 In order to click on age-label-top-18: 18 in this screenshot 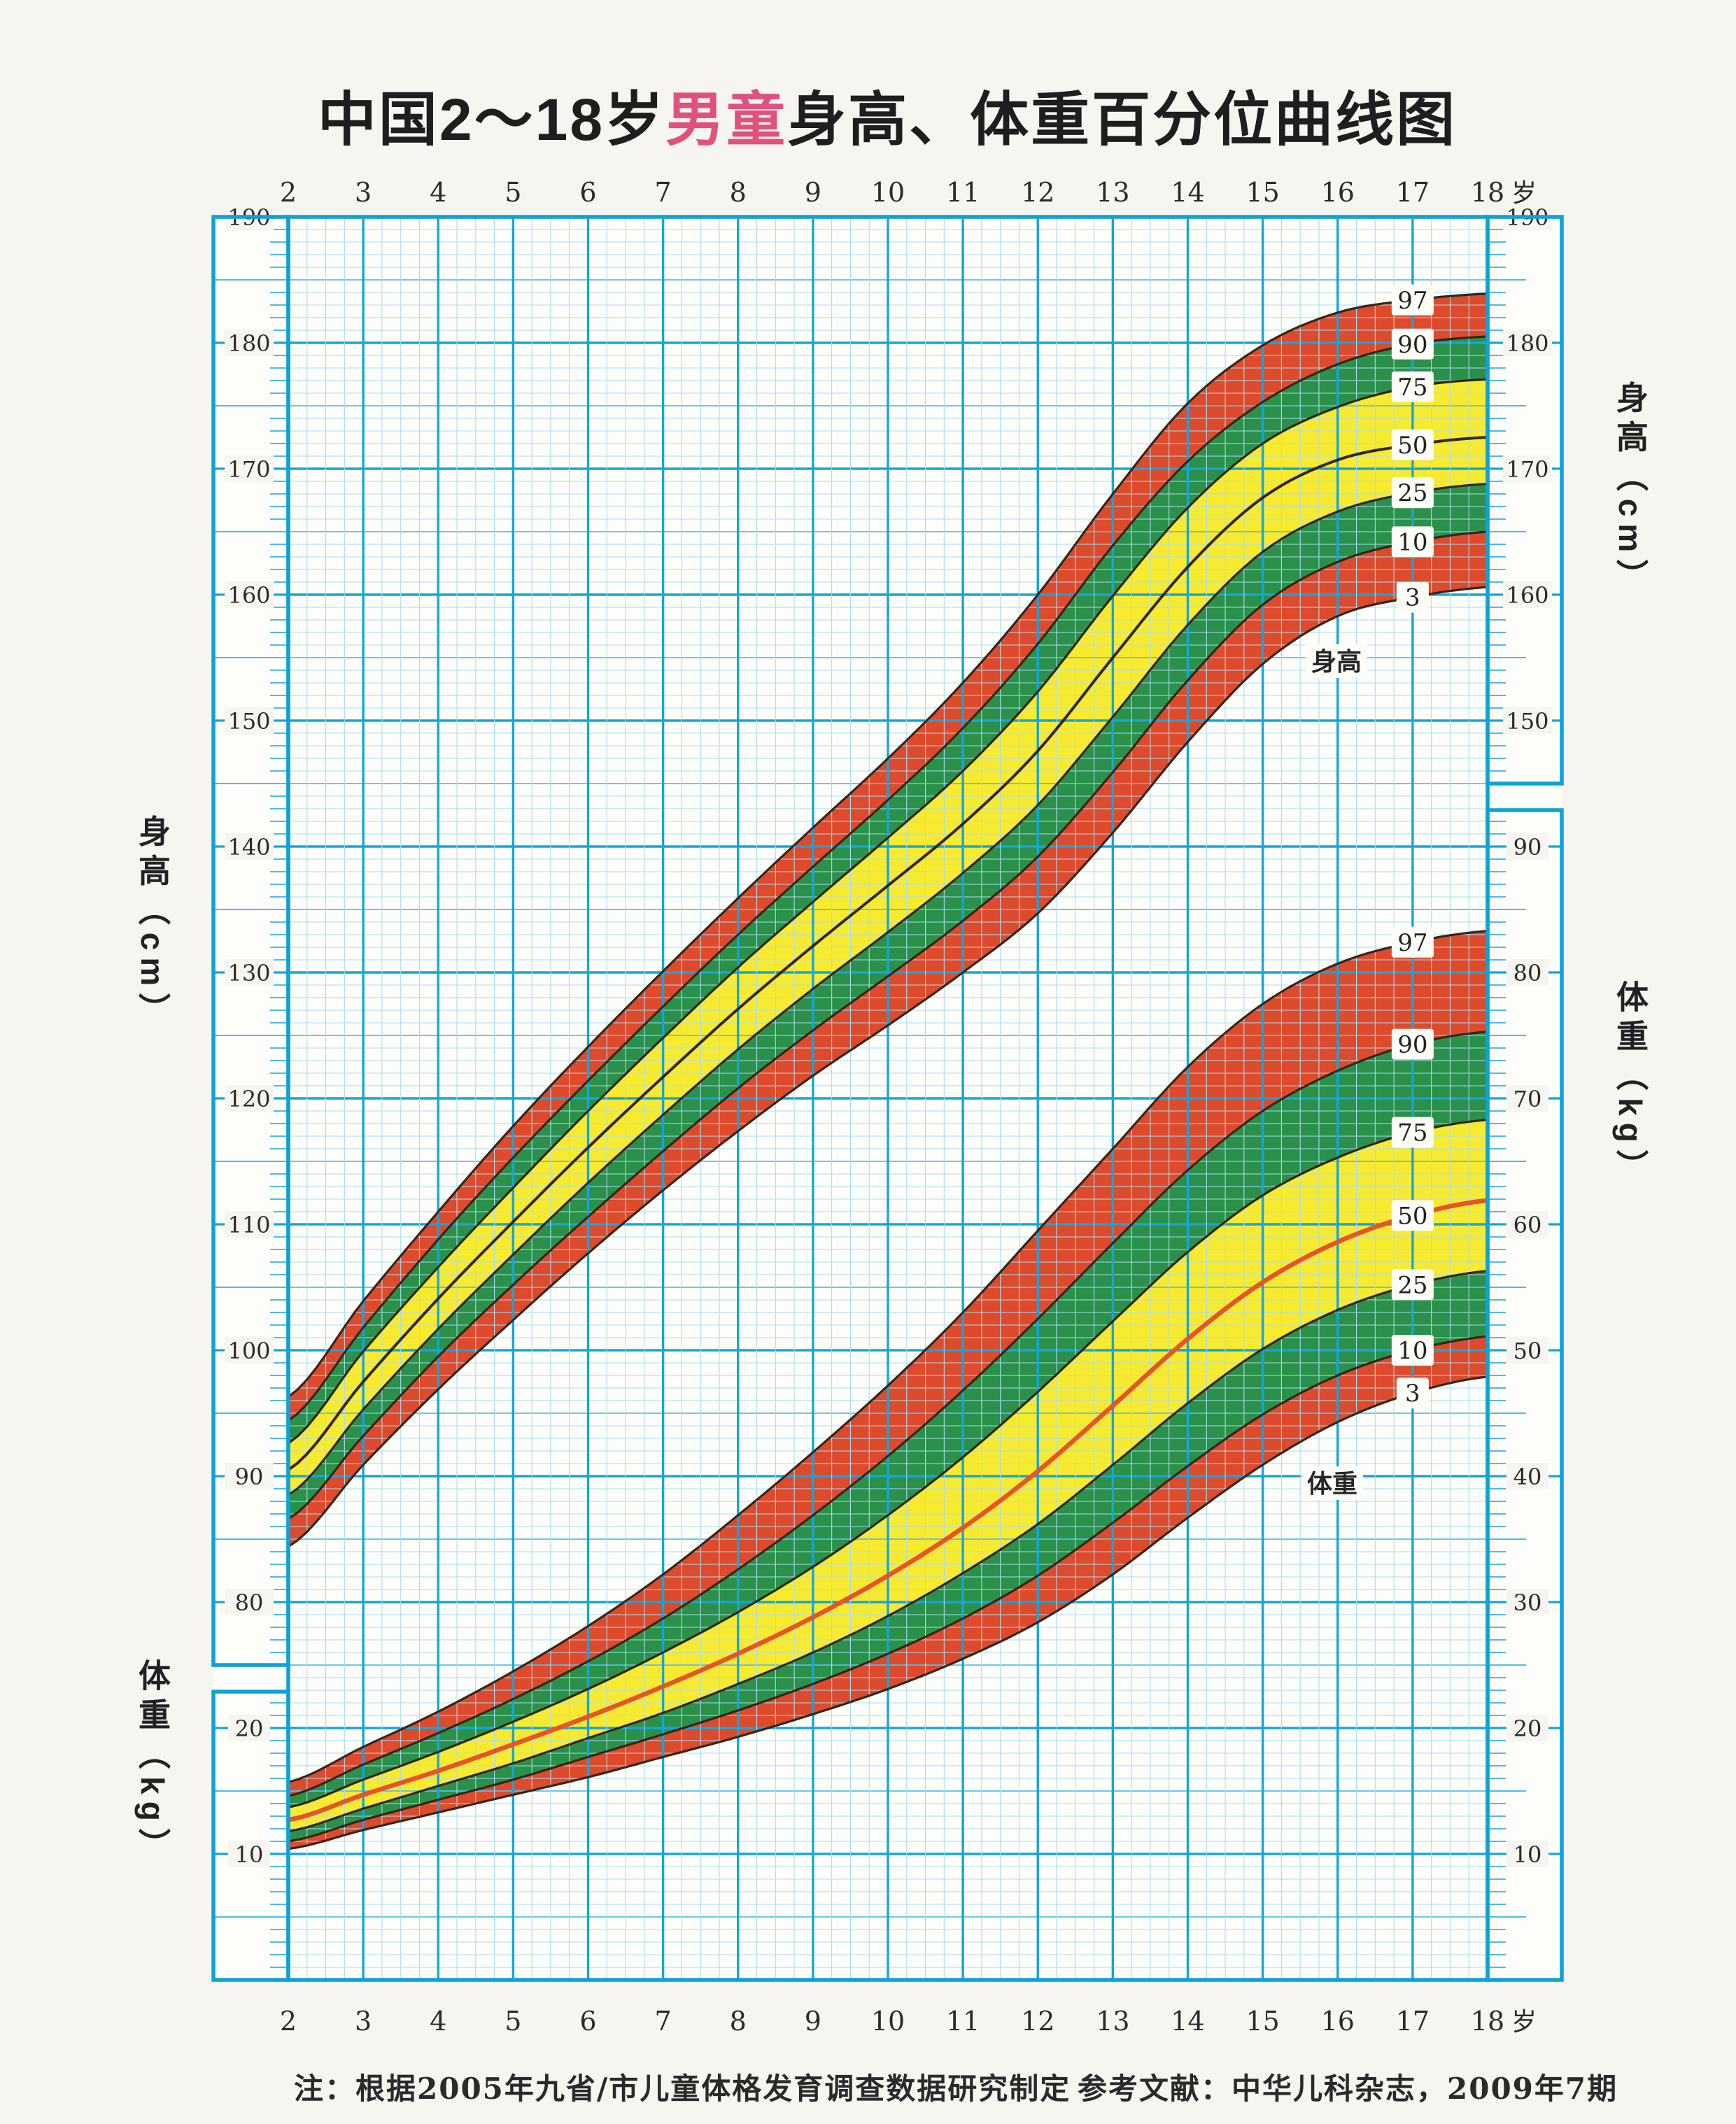, I will do `click(1487, 192)`.